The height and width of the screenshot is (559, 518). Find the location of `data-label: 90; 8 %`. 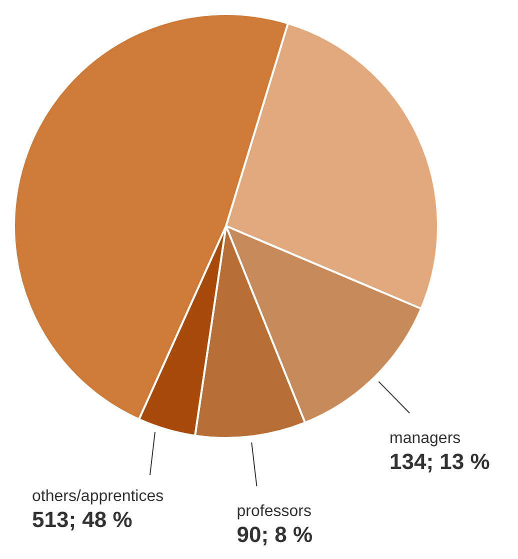

data-label: 90; 8 % is located at coordinates (274, 535).